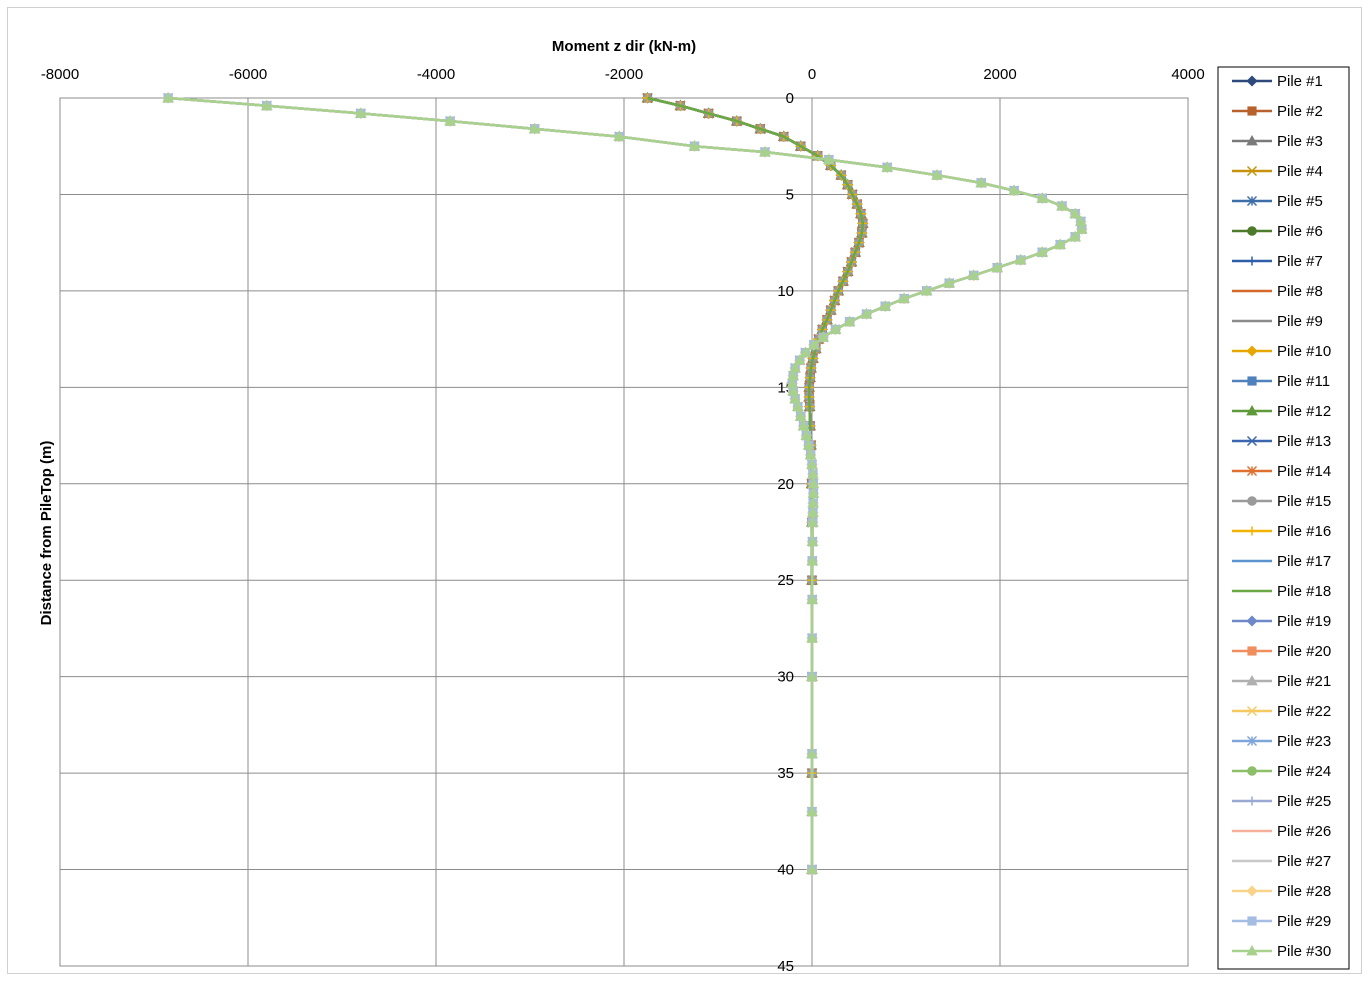  What do you see at coordinates (785, 484) in the screenshot?
I see `y-tick-label: 20` at bounding box center [785, 484].